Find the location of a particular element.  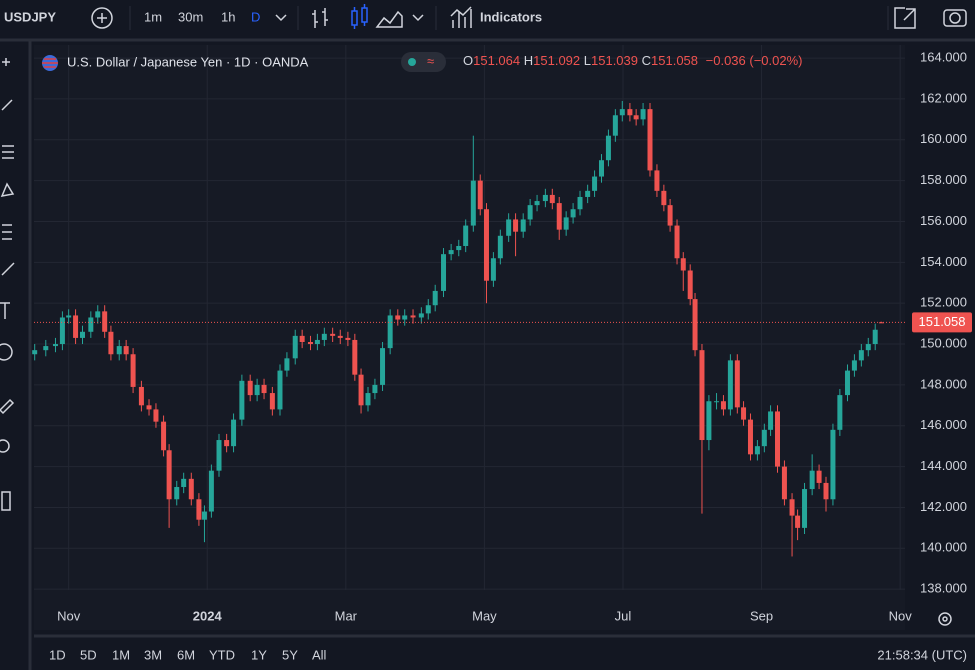

y-tick-label: 158.000 is located at coordinates (943, 179).